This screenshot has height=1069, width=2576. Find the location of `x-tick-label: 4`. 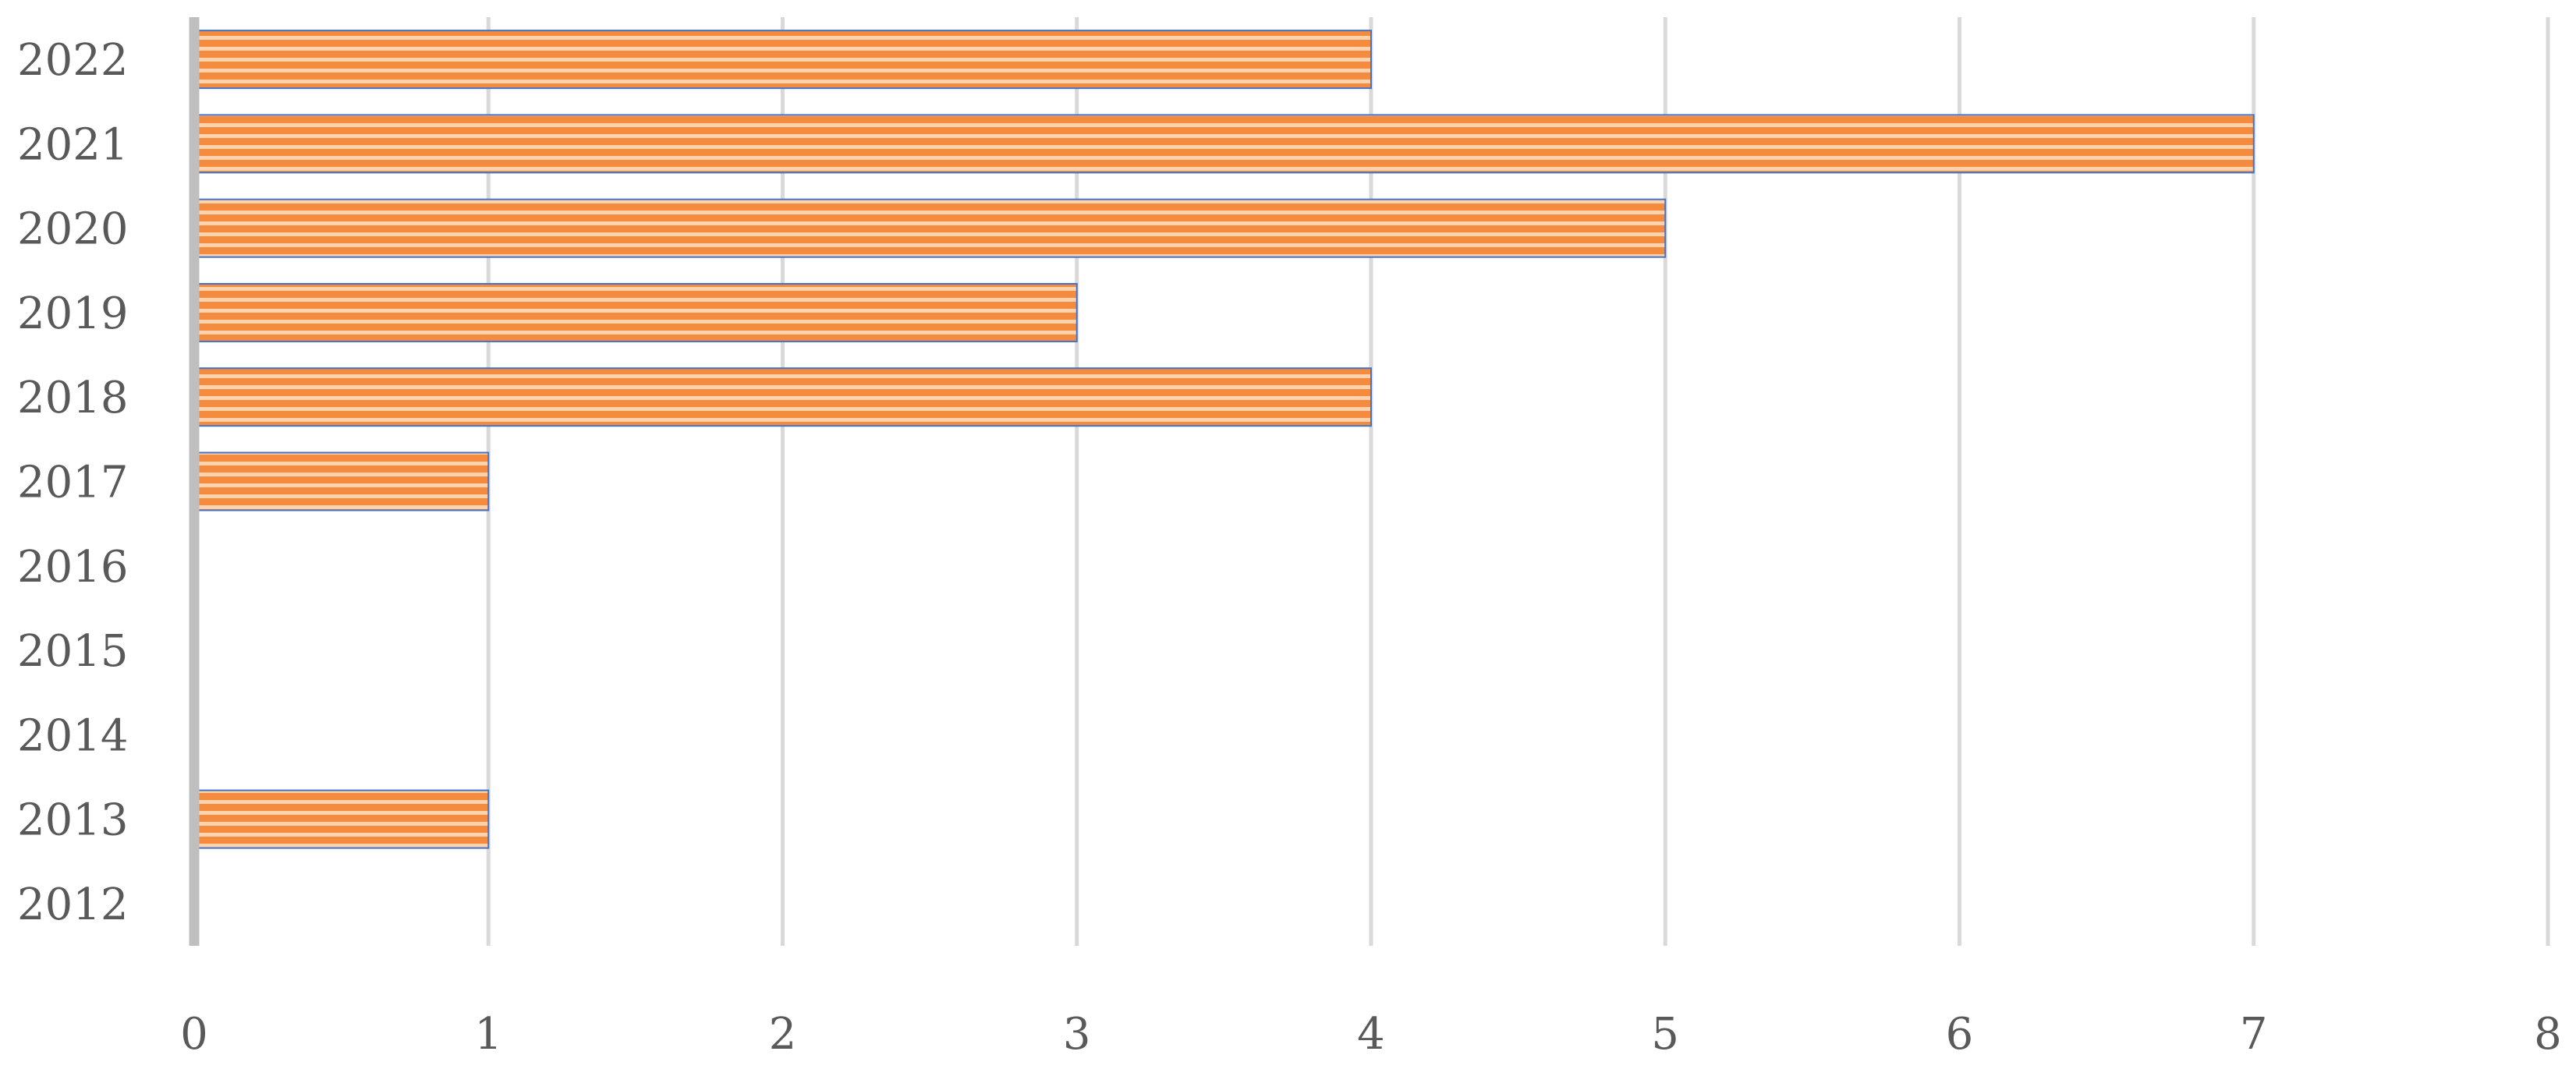

x-tick-label: 4 is located at coordinates (1371, 1034).